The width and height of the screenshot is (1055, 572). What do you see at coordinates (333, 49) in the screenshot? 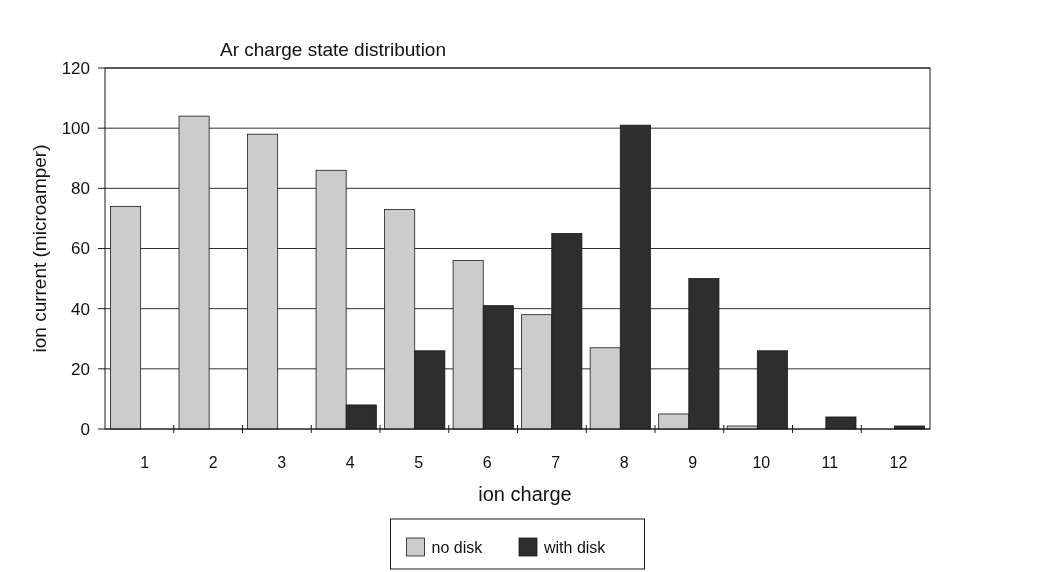
I see `chart-title: Ar charge state distribution` at bounding box center [333, 49].